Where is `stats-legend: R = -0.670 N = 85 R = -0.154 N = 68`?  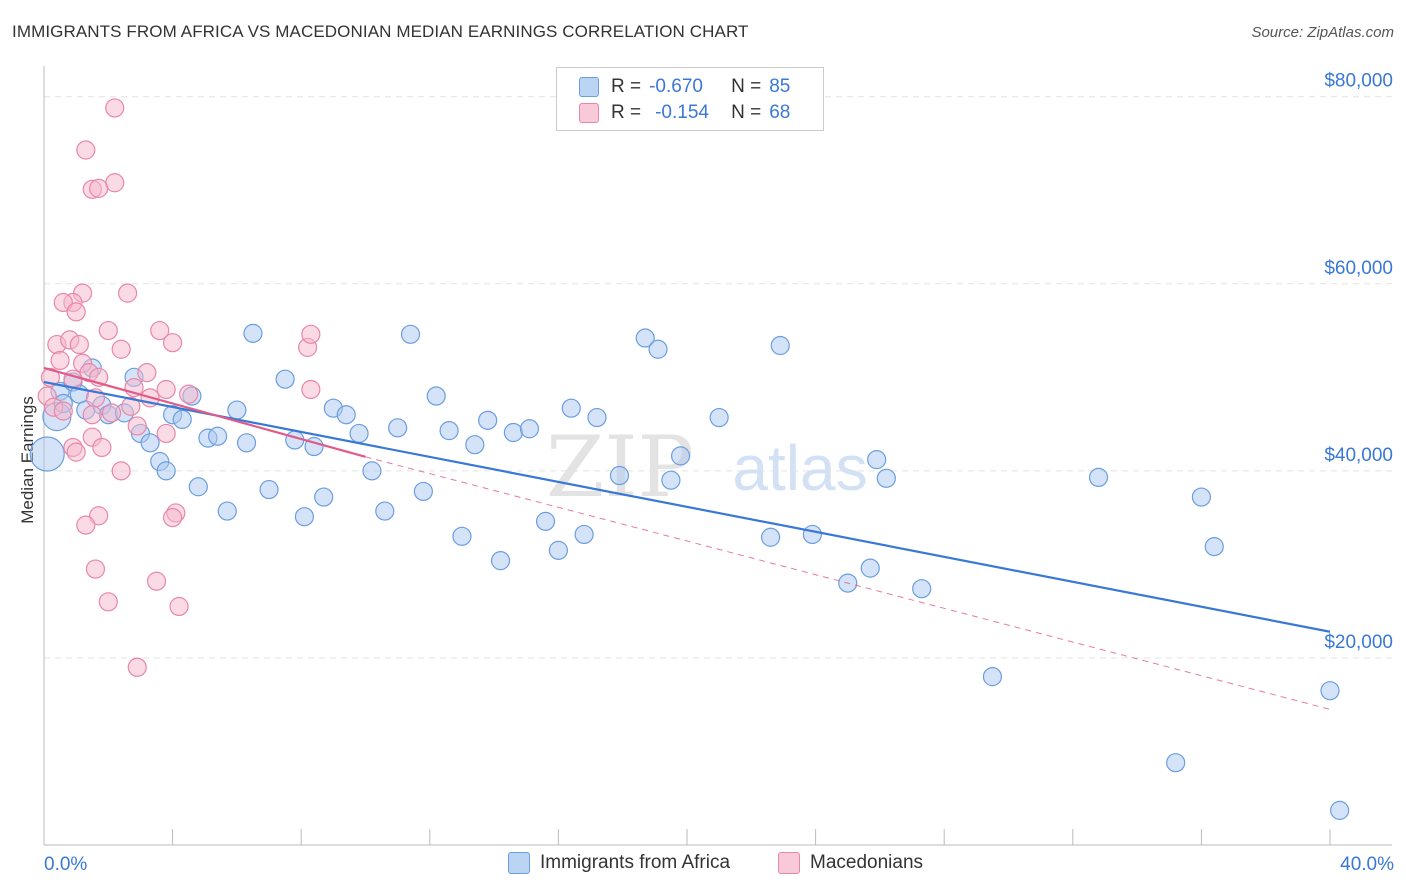 stats-legend: R = -0.670 N = 85 R = -0.154 N = 68 is located at coordinates (690, 99).